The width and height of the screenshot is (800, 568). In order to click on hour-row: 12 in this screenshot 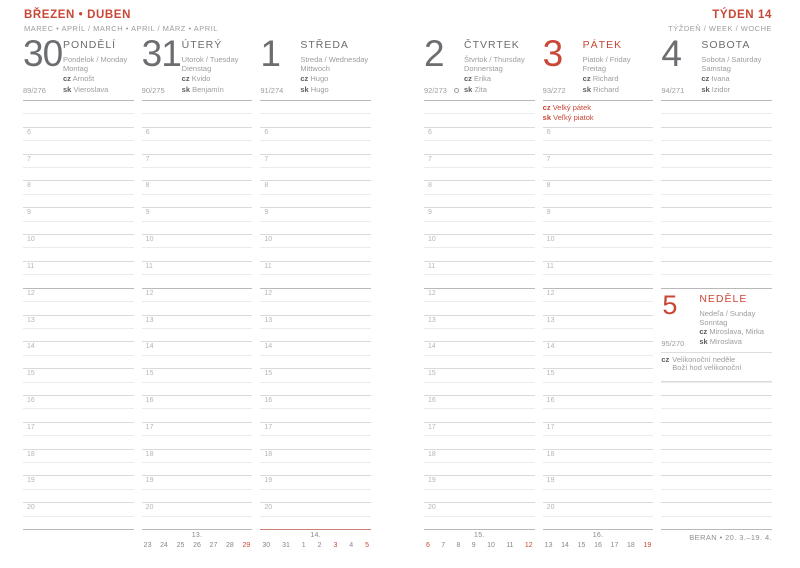, I will do `click(479, 294)`.